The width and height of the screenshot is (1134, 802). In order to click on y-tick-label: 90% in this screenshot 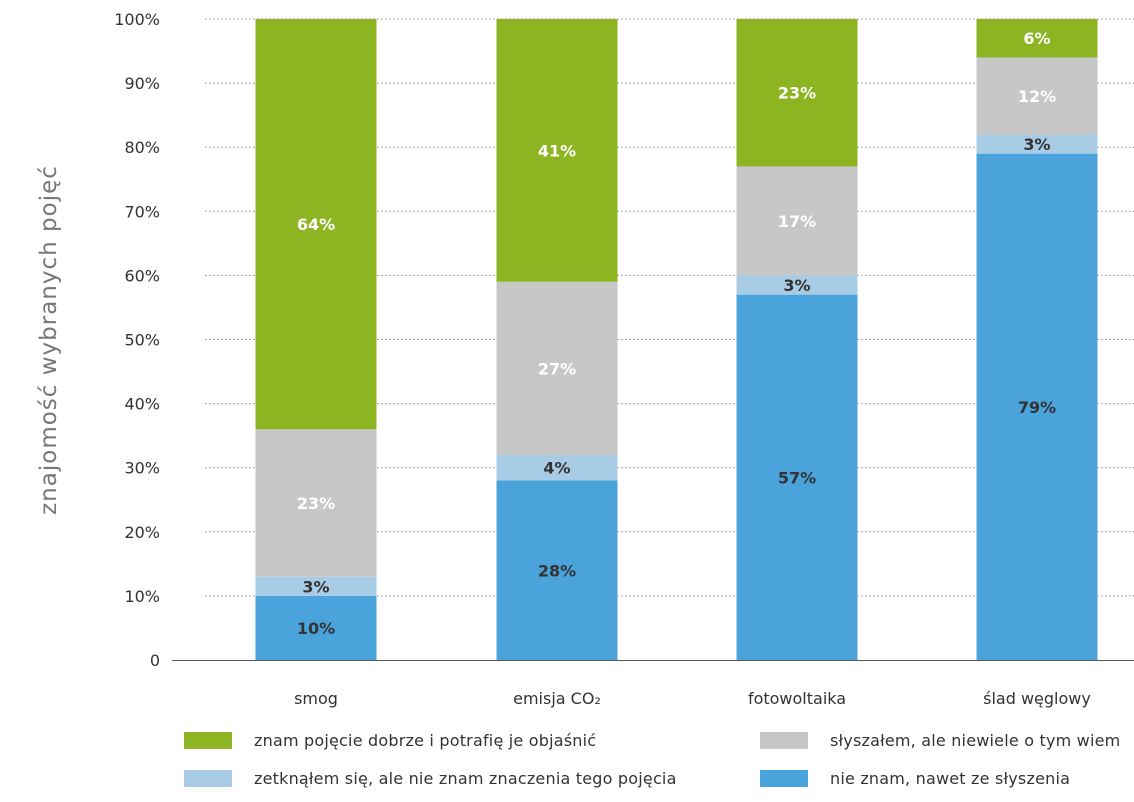, I will do `click(142, 83)`.